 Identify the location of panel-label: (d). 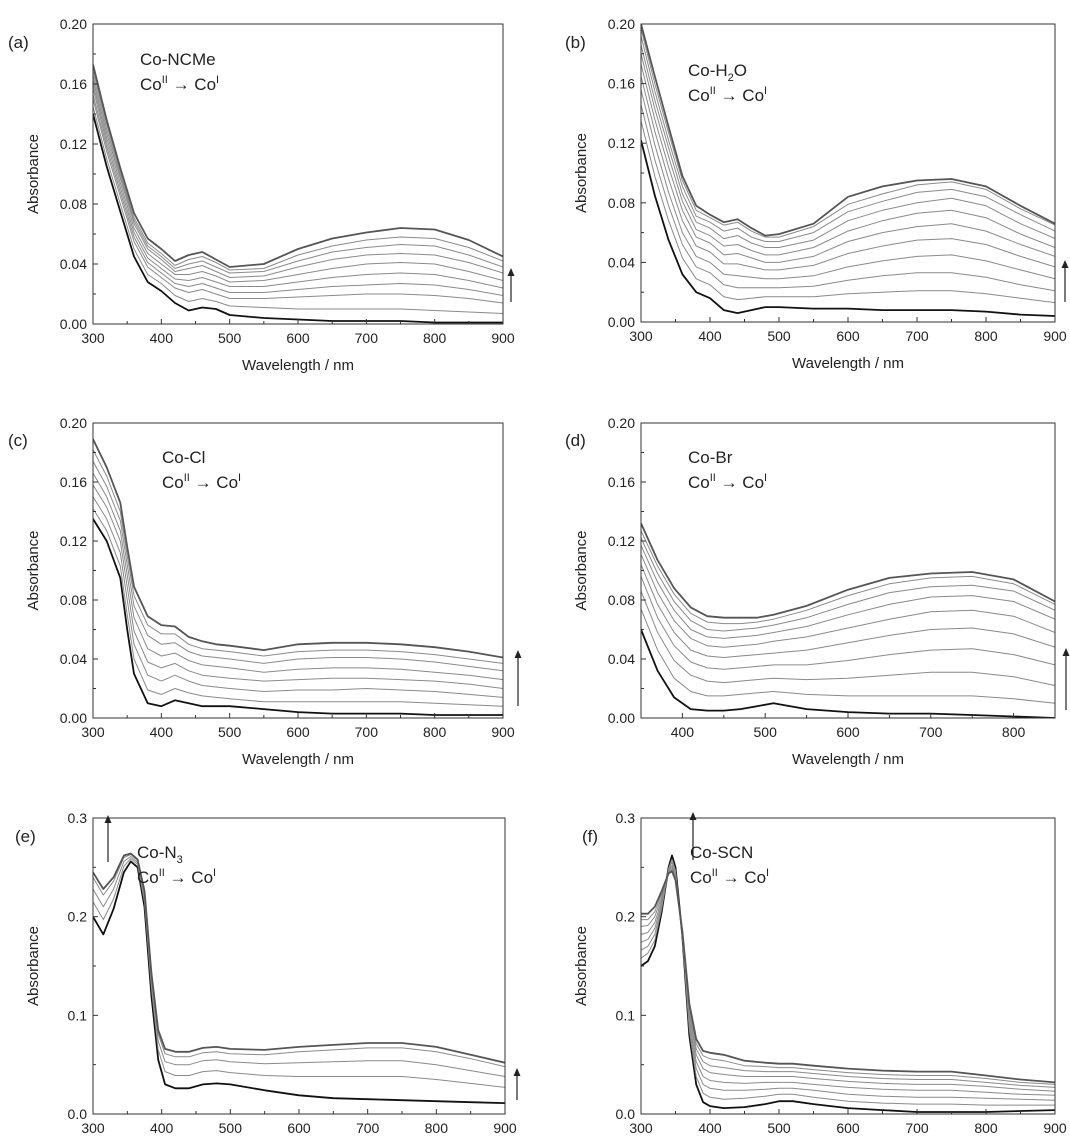
(575, 440).